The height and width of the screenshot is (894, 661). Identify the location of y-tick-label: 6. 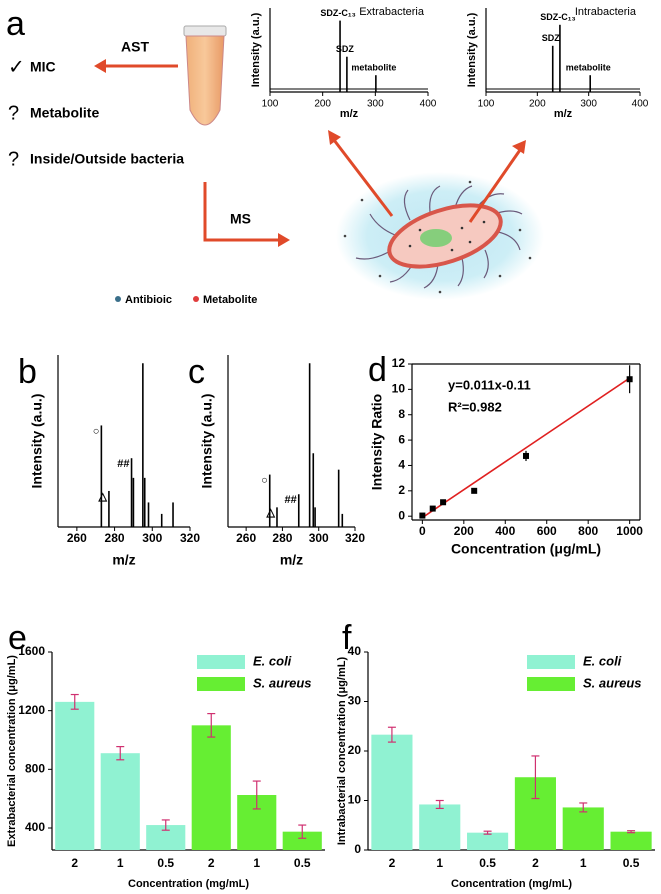
(401, 439).